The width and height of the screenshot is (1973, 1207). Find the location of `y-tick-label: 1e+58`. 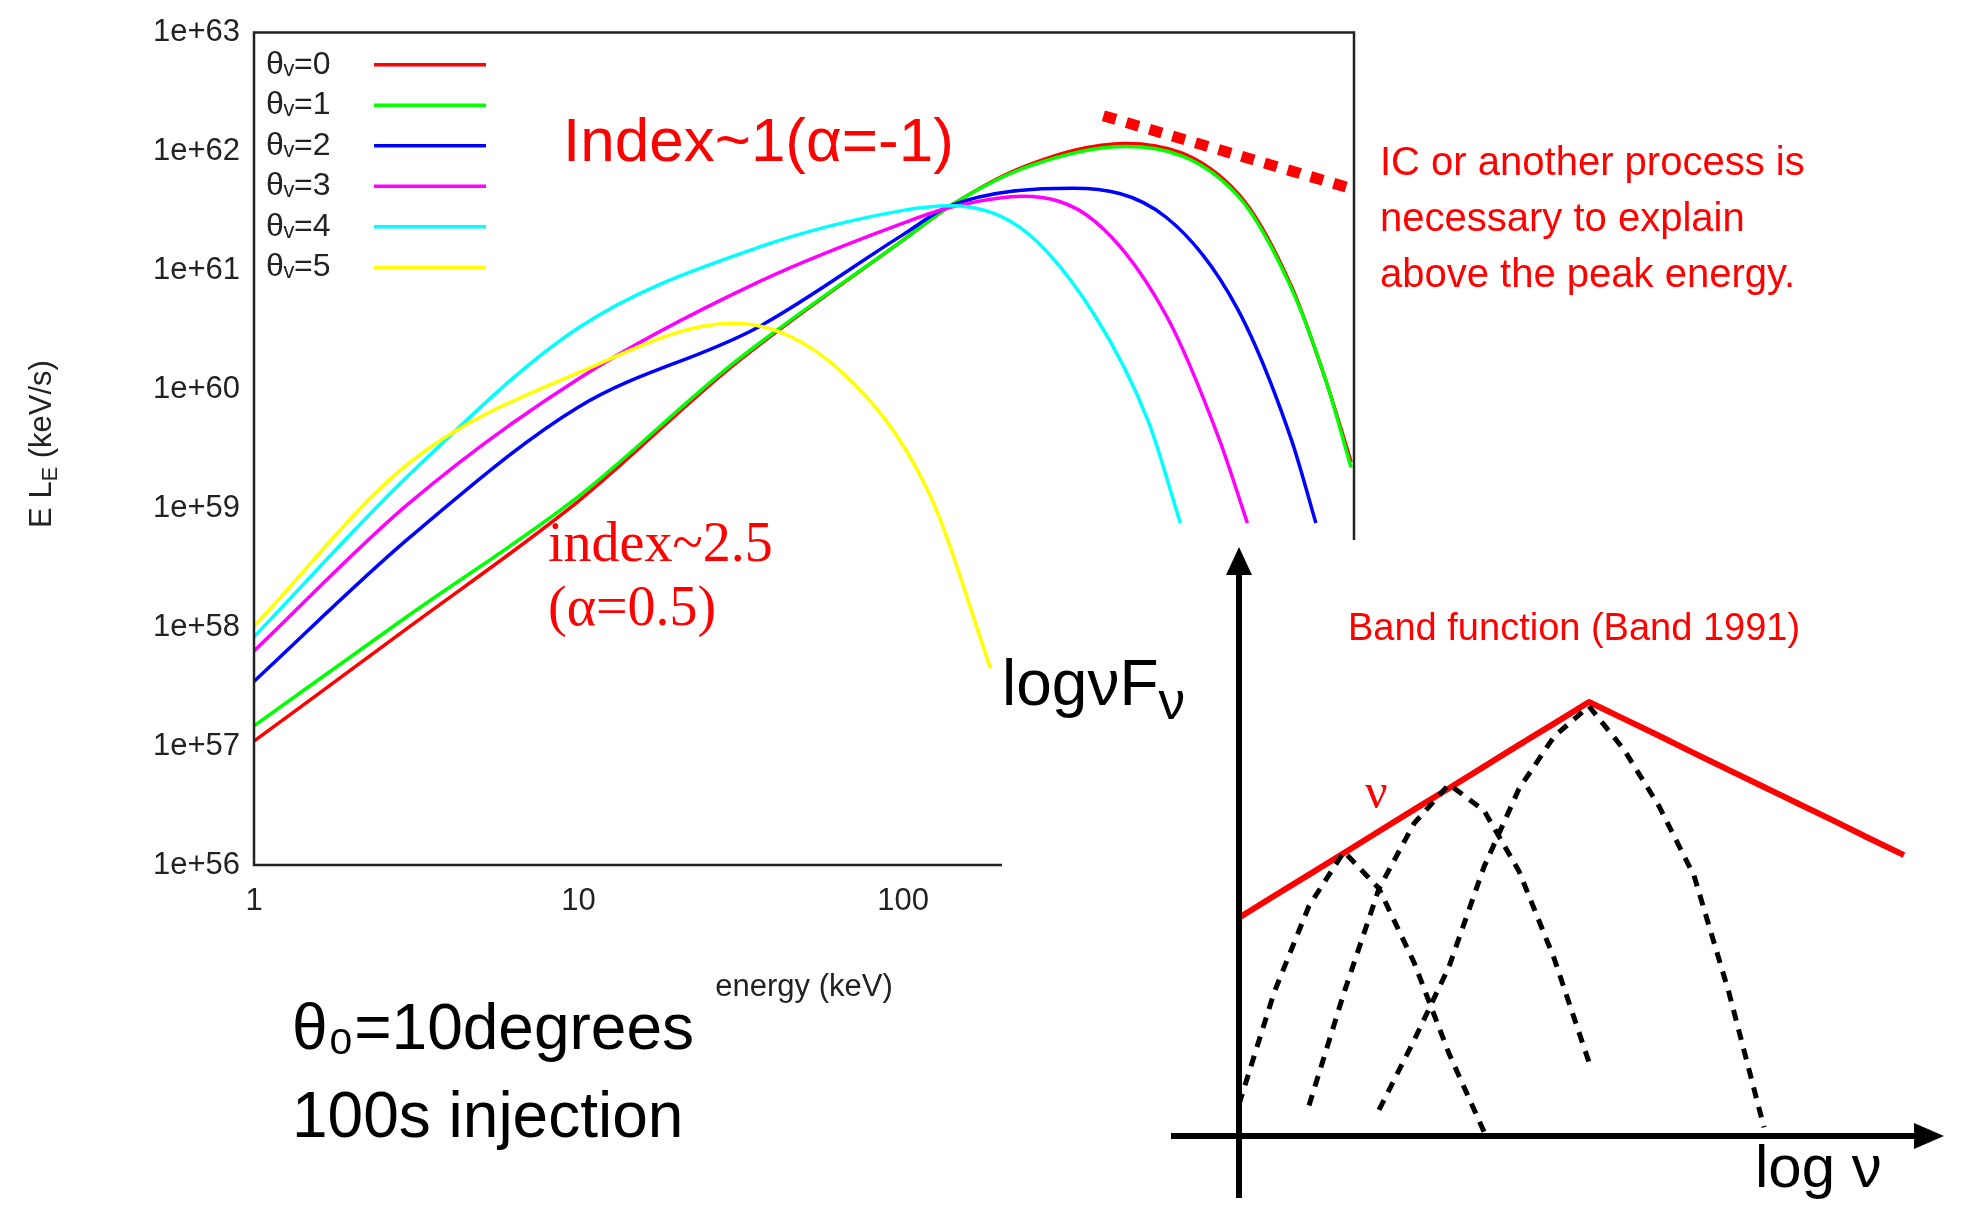

y-tick-label: 1e+58 is located at coordinates (196, 625).